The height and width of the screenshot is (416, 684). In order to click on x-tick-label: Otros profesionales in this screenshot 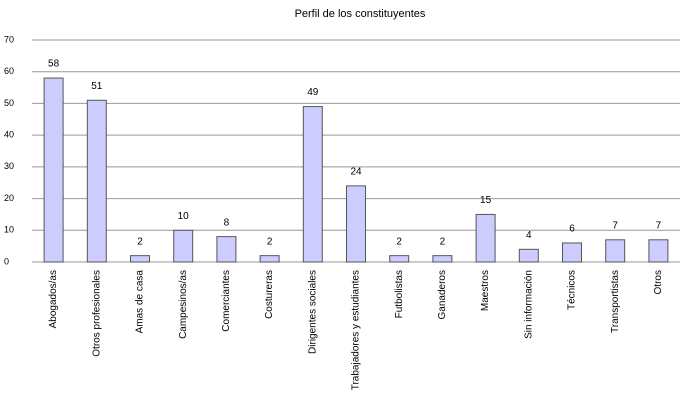, I will do `click(96, 313)`.